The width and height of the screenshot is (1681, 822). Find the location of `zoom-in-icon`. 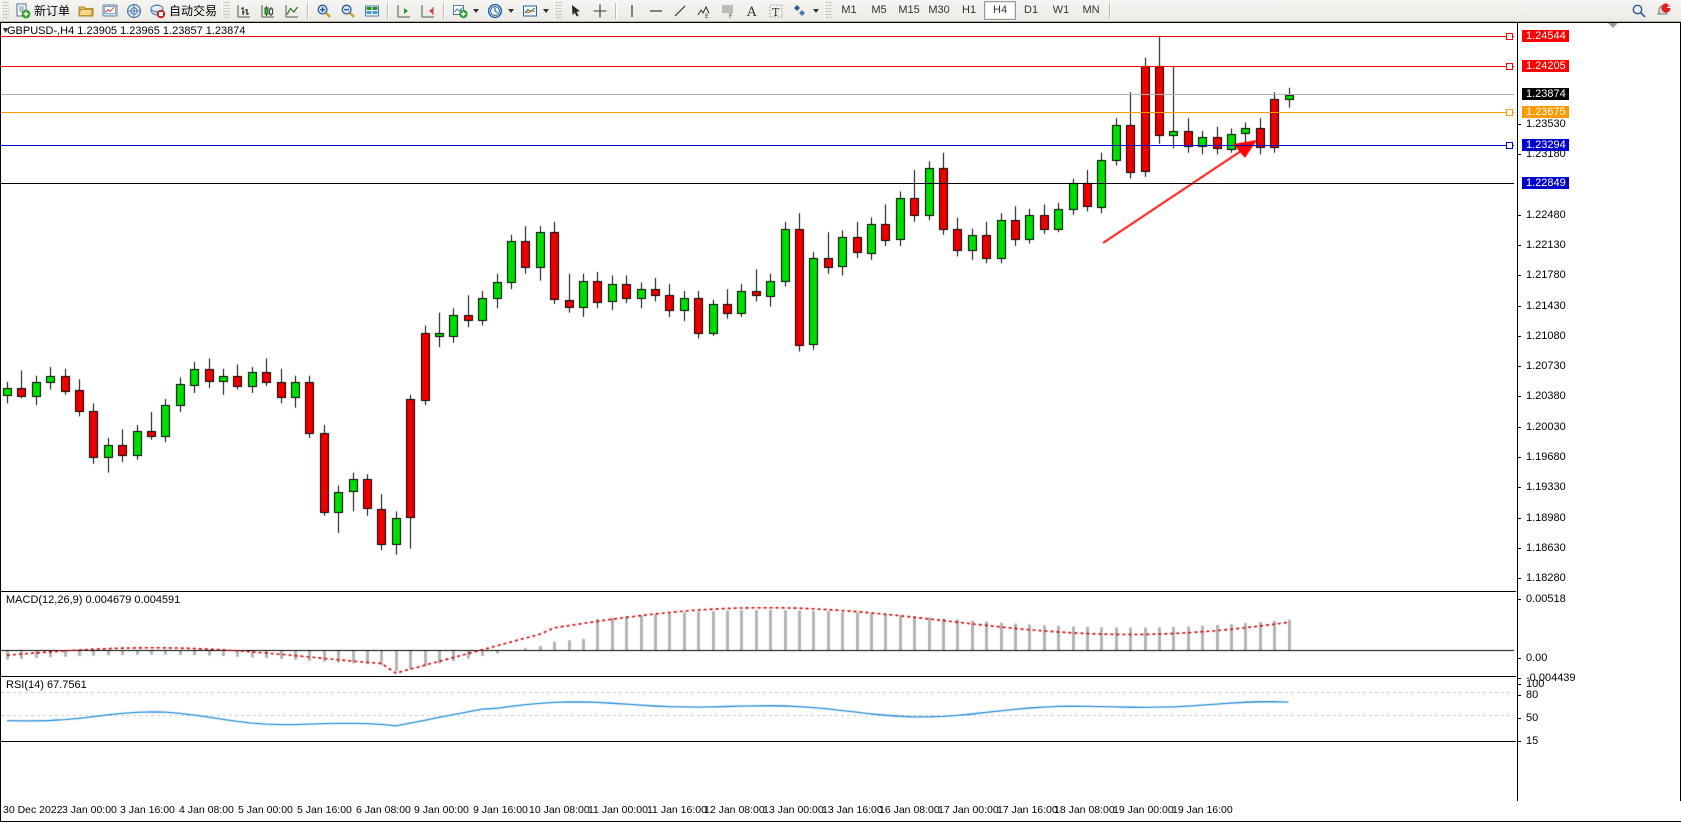

zoom-in-icon is located at coordinates (324, 11).